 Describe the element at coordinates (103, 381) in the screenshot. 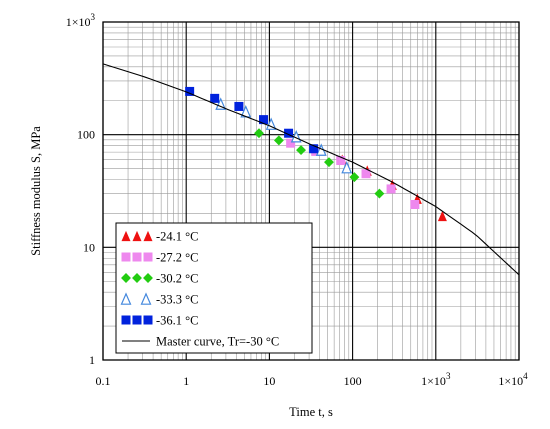

I see `tick-label: 0.1` at that location.